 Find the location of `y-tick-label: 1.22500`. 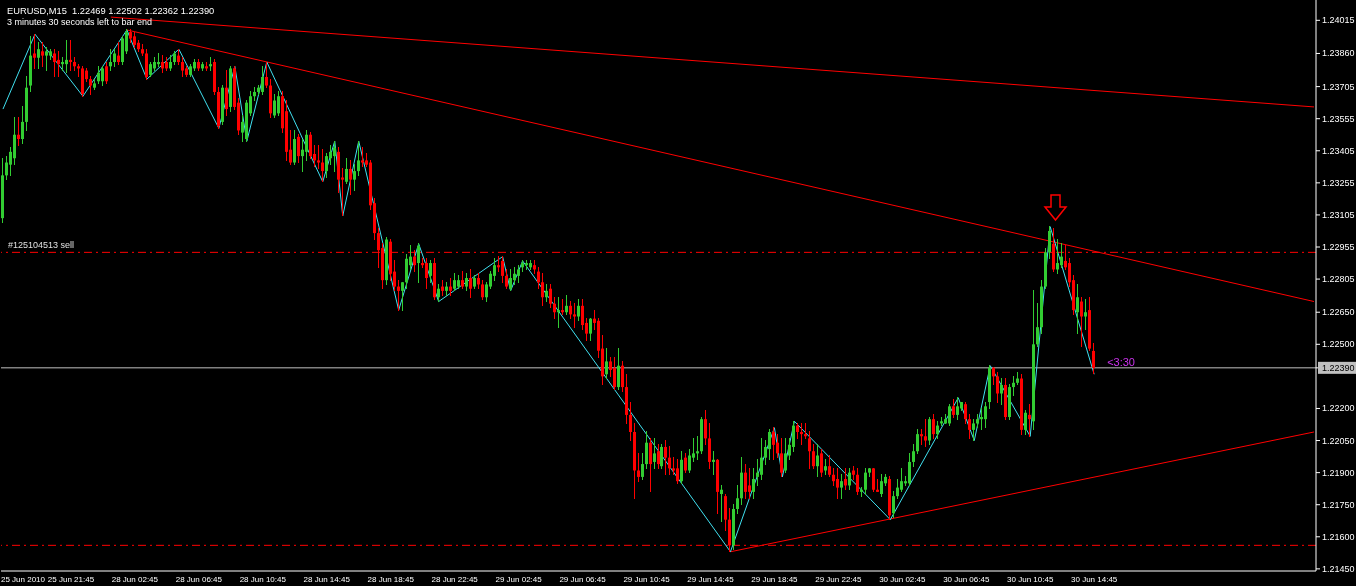

y-tick-label: 1.22500 is located at coordinates (1338, 344).